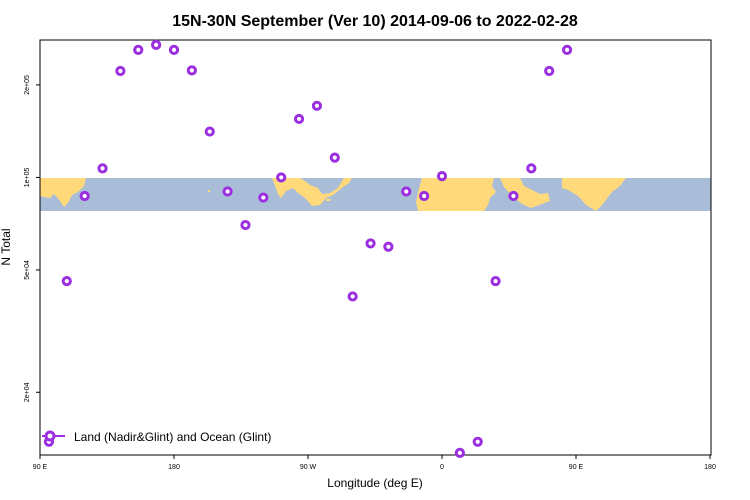 The image size is (750, 500). What do you see at coordinates (319, 197) in the screenshot?
I see `land-cuba` at bounding box center [319, 197].